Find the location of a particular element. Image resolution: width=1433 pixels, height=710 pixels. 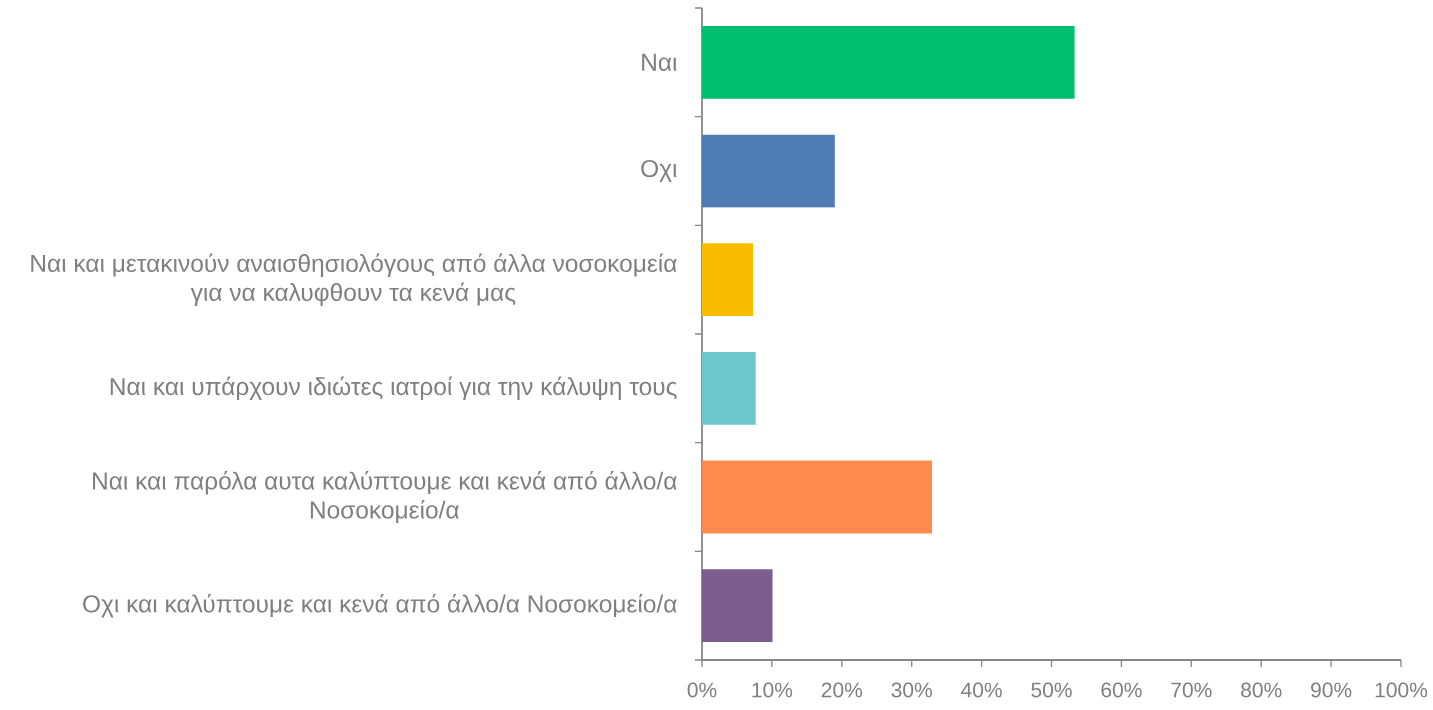

x-tick-label: 0% is located at coordinates (702, 690).